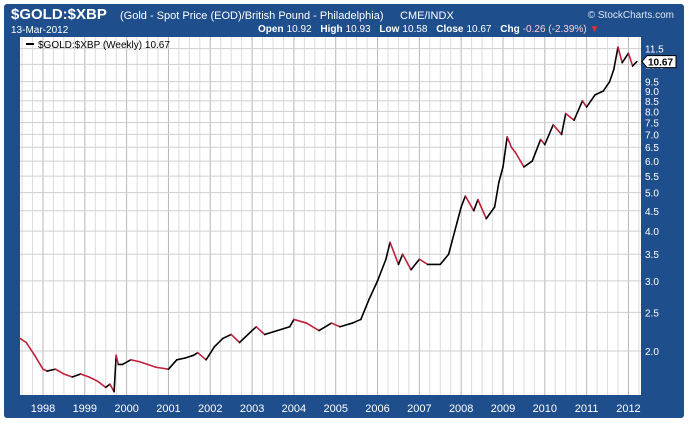 This screenshot has height=427, width=690. What do you see at coordinates (628, 409) in the screenshot?
I see `x-tick-label: 2012` at bounding box center [628, 409].